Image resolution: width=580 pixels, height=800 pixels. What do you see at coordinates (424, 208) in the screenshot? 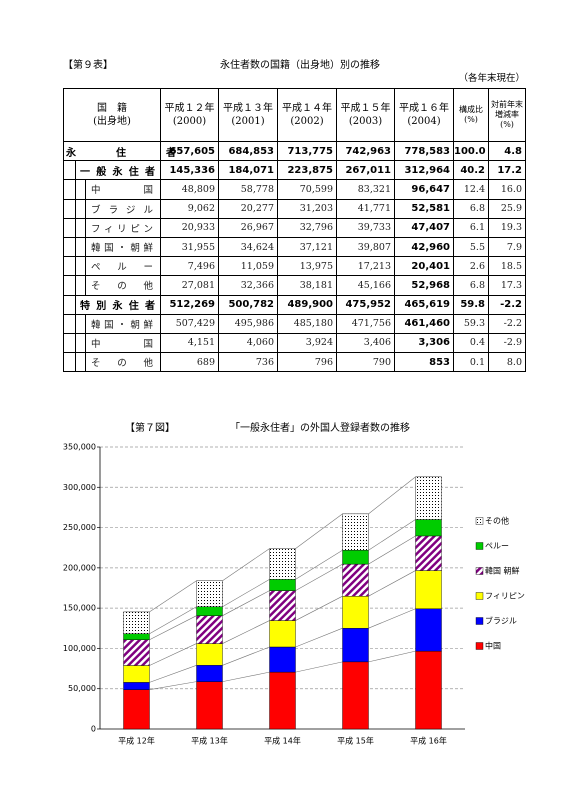
I see `cell: 52,581` at bounding box center [424, 208].